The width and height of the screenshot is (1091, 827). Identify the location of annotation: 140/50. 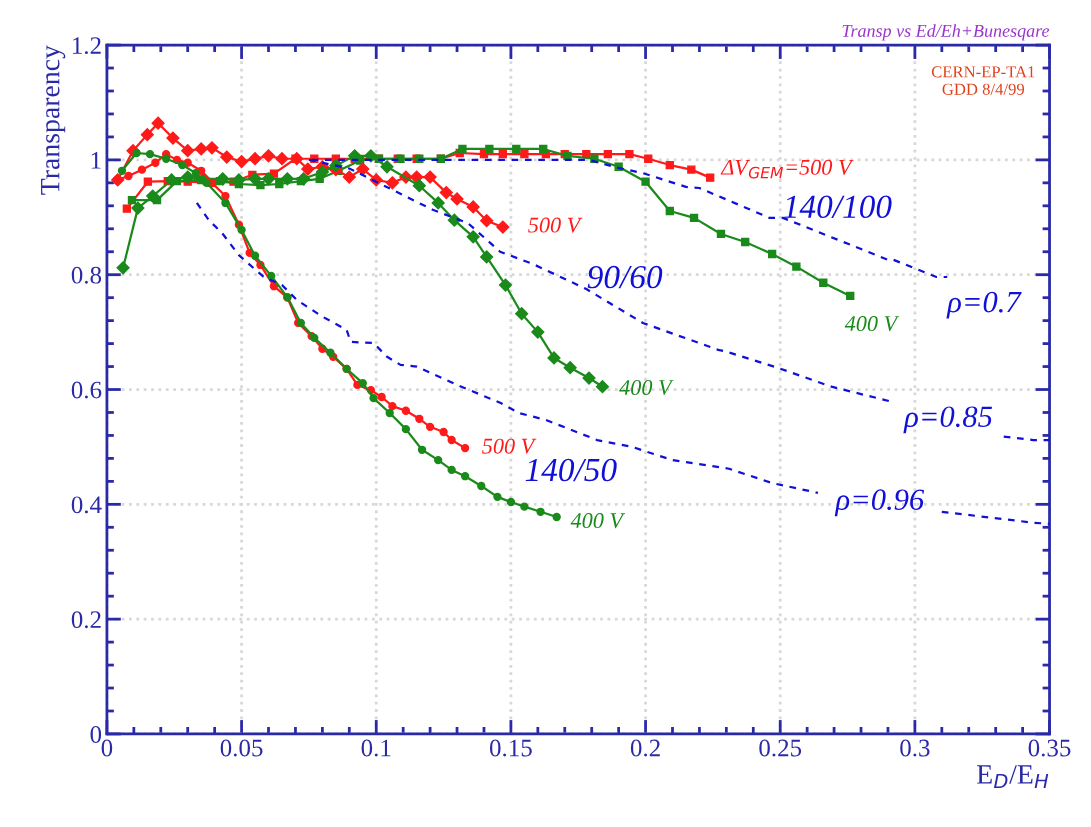
(571, 470).